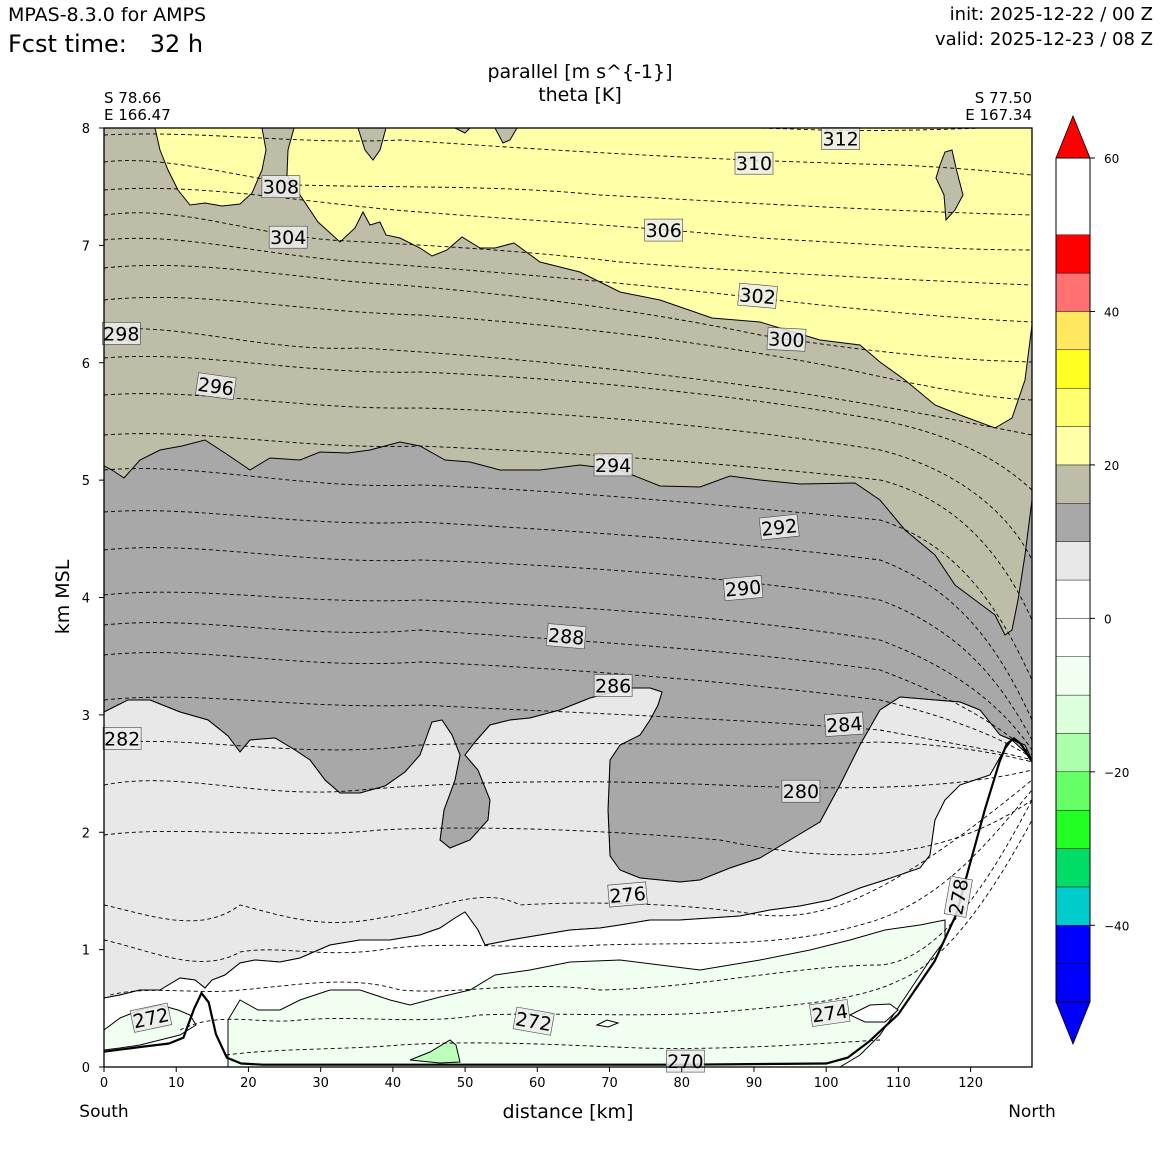 Image resolution: width=1160 pixels, height=1160 pixels. I want to click on contour-label-text: 270, so click(685, 1062).